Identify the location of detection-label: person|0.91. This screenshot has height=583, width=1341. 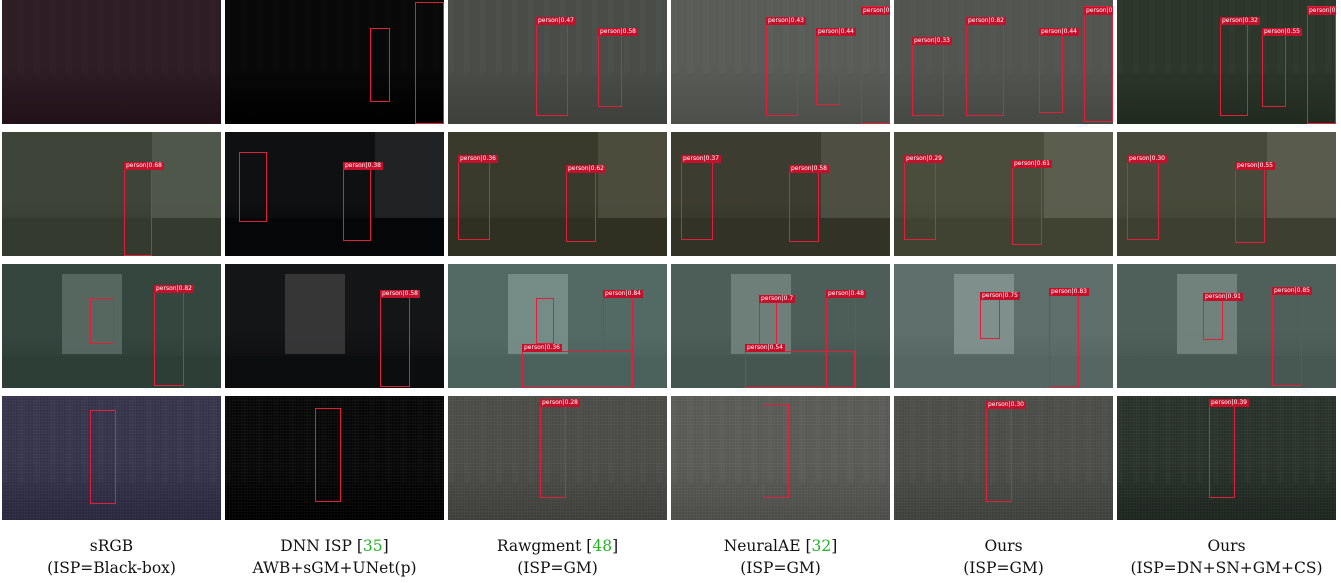
(1223, 297).